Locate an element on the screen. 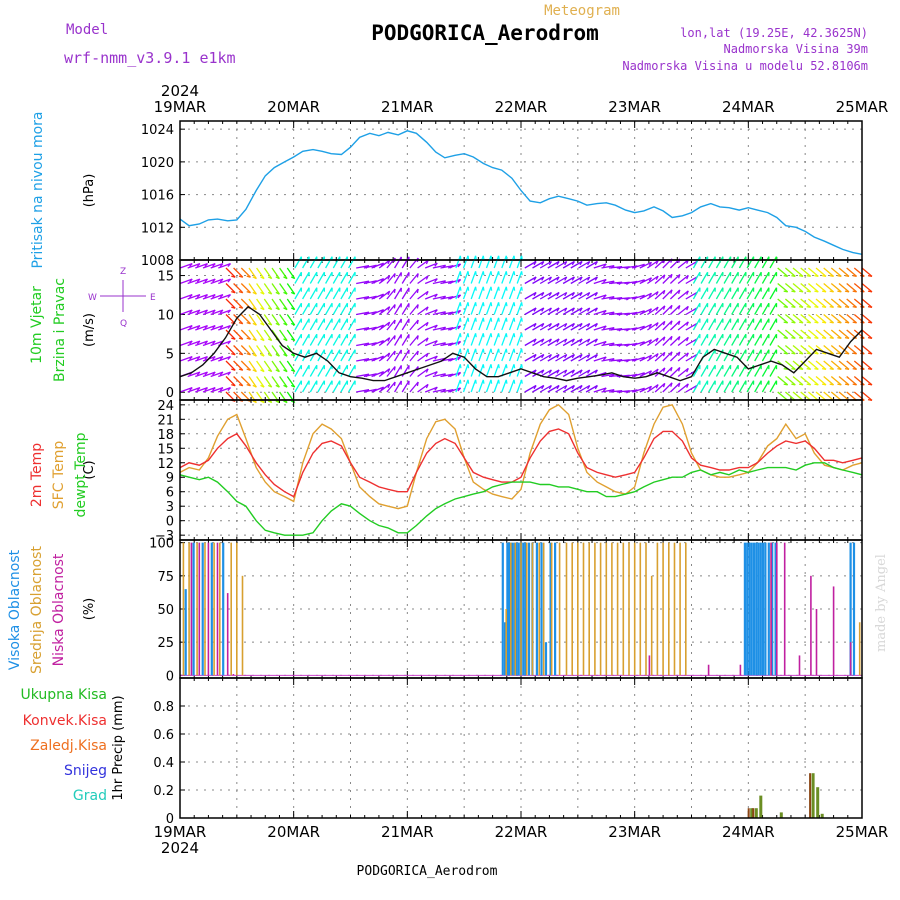  precip-total-bar is located at coordinates (756, 813).